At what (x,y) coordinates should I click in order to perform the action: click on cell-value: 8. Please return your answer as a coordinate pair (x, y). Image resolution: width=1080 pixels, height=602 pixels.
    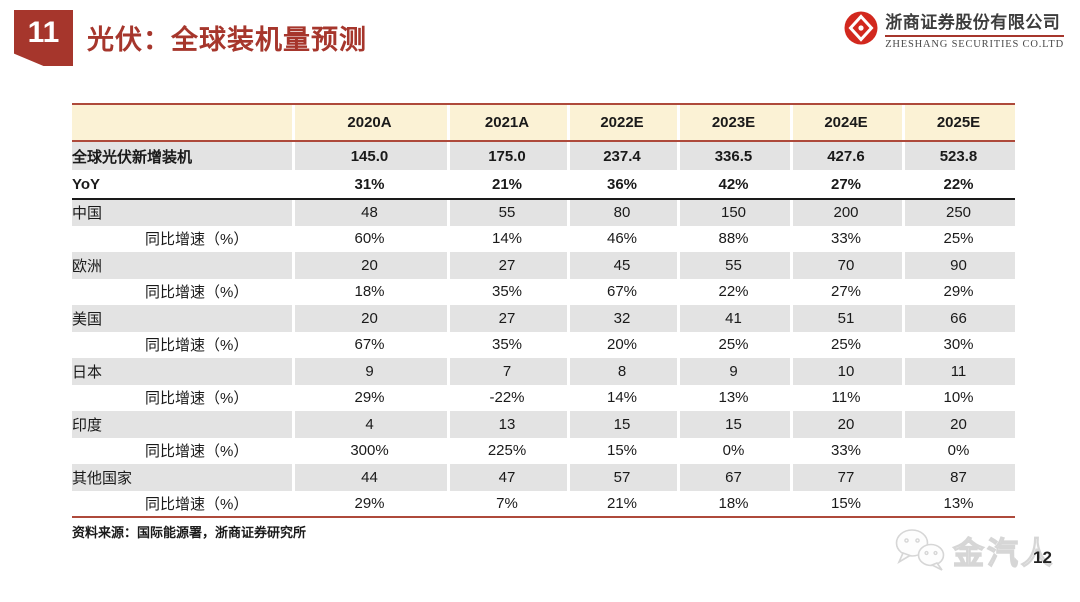
    Looking at the image, I should click on (622, 371).